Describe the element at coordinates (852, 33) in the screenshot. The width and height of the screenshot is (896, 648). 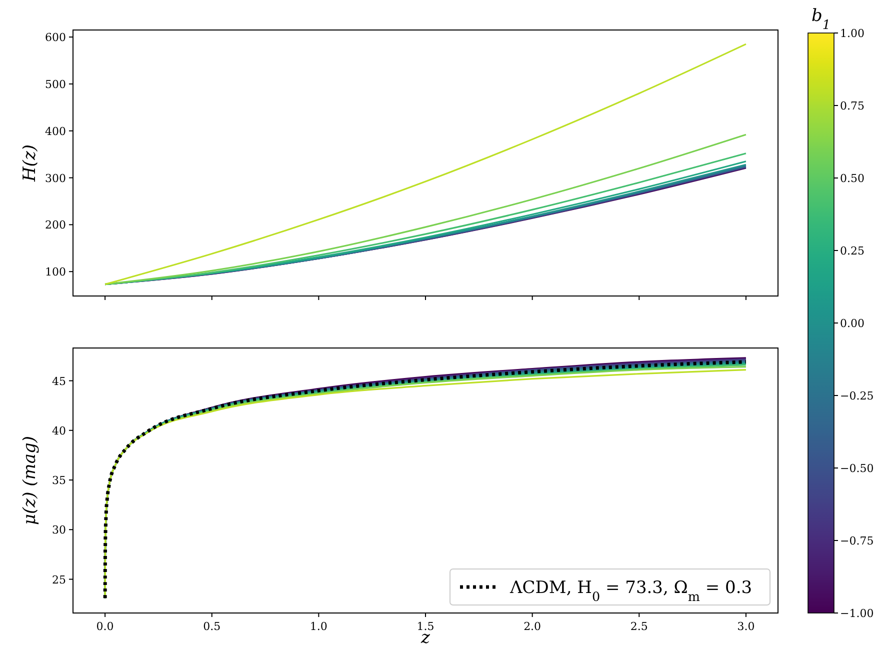
I see `color-bar-label: 1.00` at that location.